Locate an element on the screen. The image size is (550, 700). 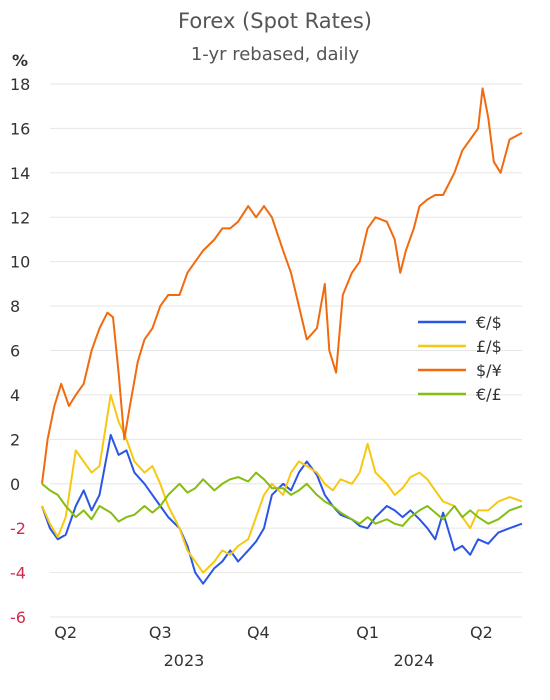
chart-subtitle: 1-yr rebased, daily is located at coordinates (275, 54).